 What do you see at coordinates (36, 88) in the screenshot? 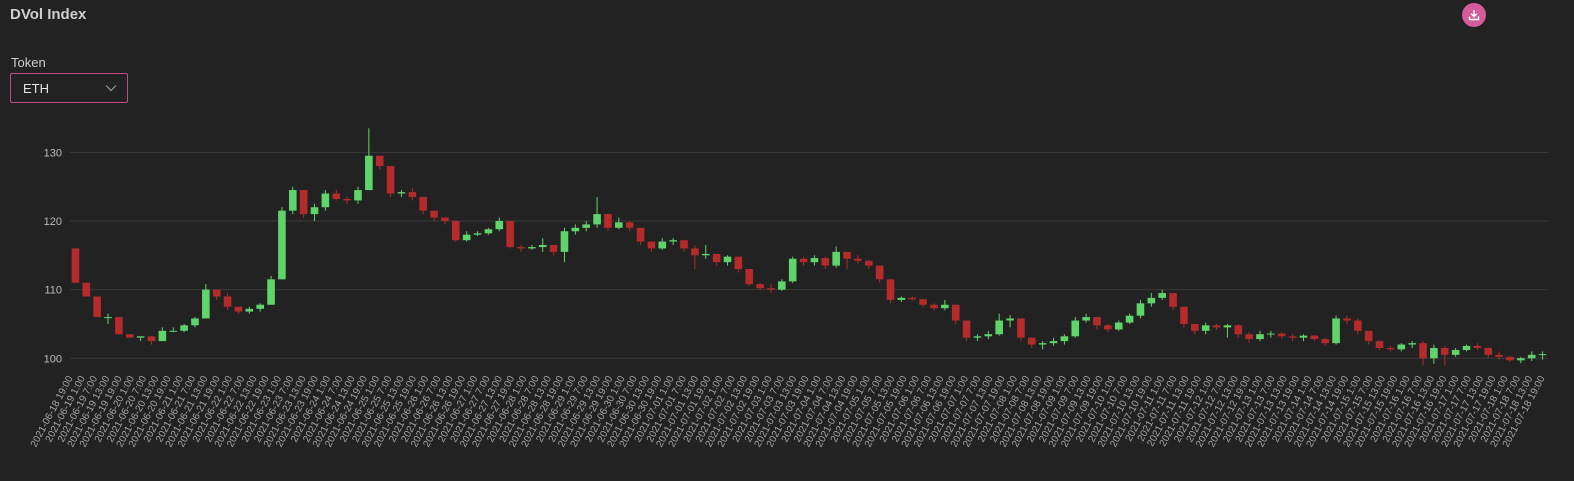
I see `token-select-value: ETH` at bounding box center [36, 88].